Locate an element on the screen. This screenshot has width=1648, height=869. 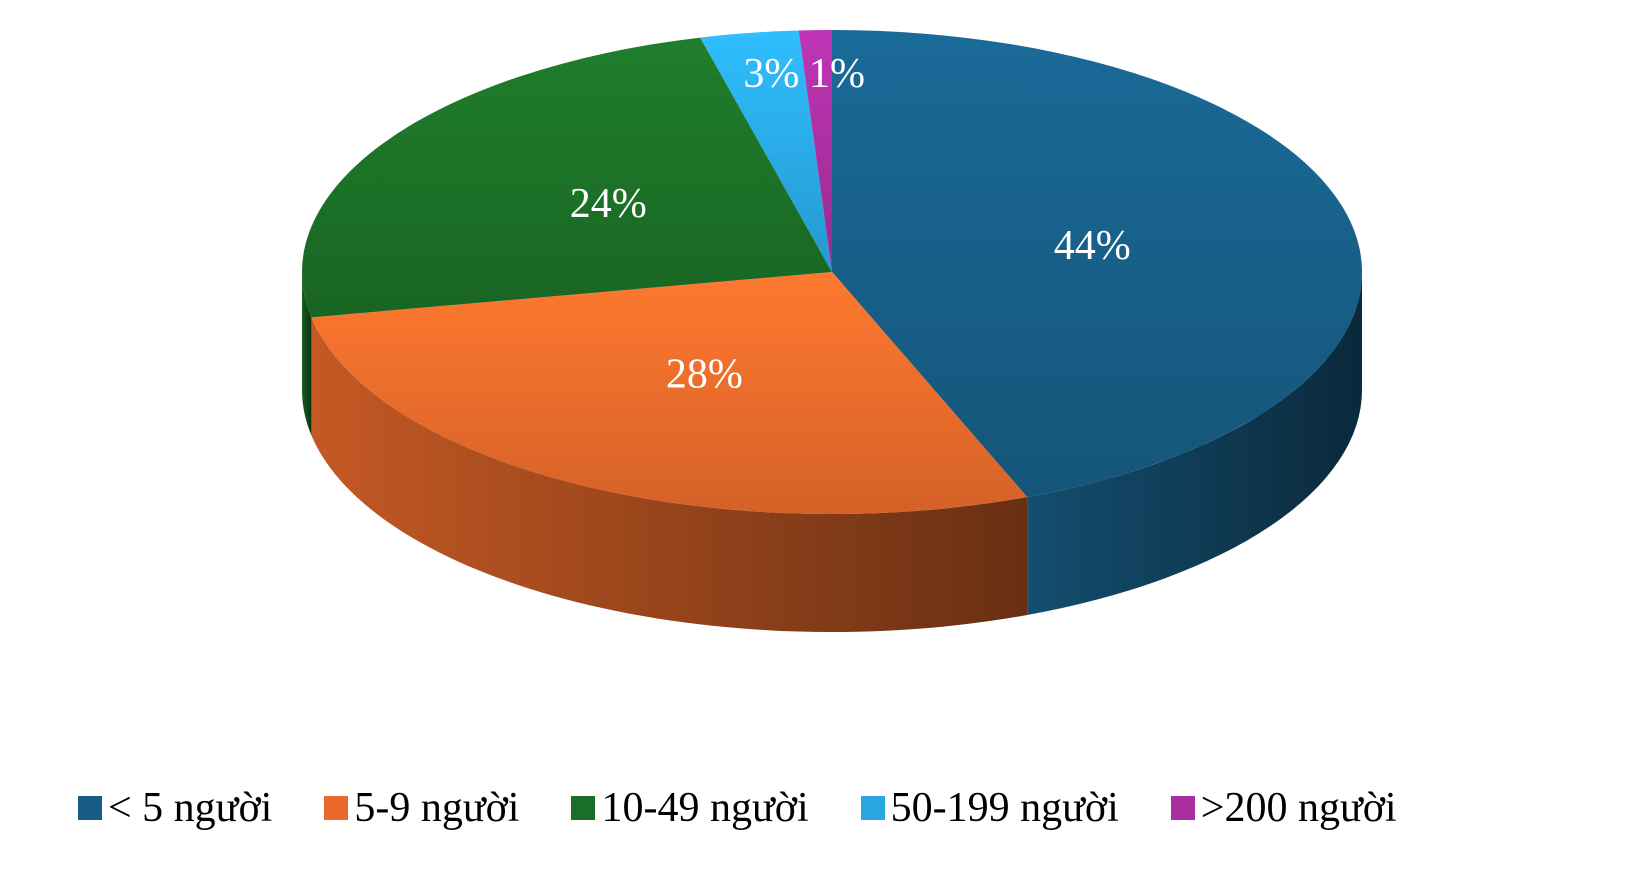
data-label-10-49: 24% is located at coordinates (608, 204).